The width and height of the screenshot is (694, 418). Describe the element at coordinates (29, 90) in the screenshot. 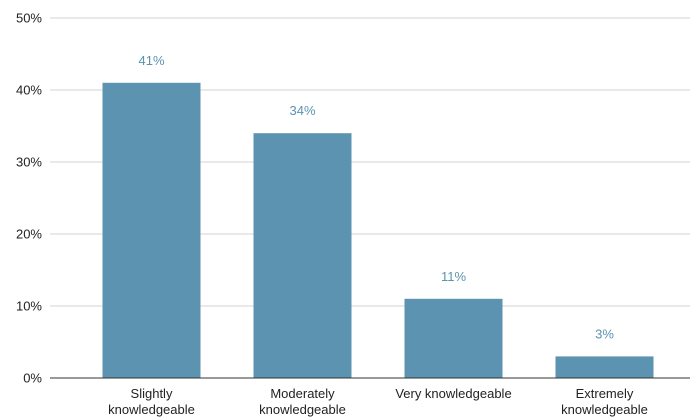

I see `y-tick-label: 40%` at that location.